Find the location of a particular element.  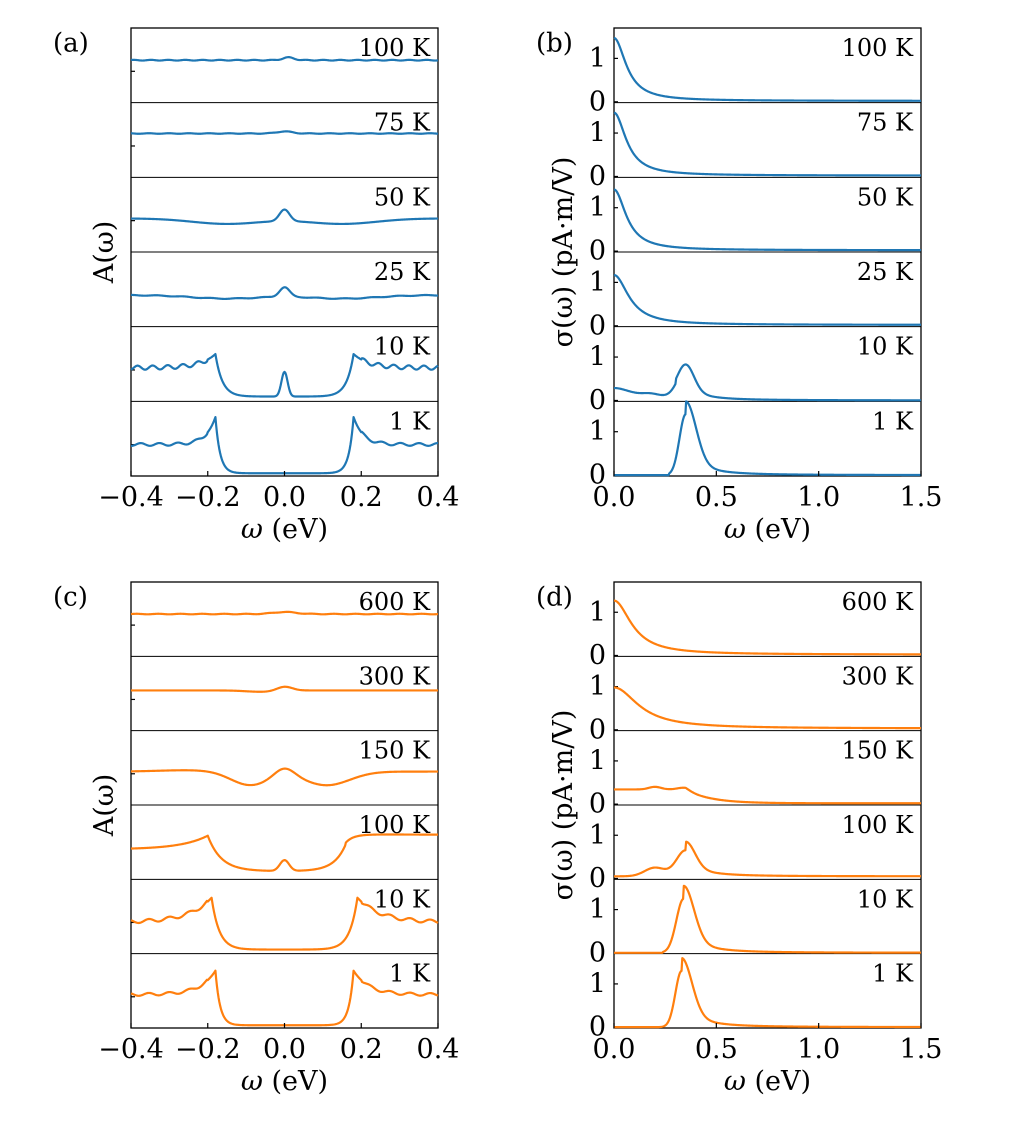

temperature-label: 300 K is located at coordinates (395, 676).